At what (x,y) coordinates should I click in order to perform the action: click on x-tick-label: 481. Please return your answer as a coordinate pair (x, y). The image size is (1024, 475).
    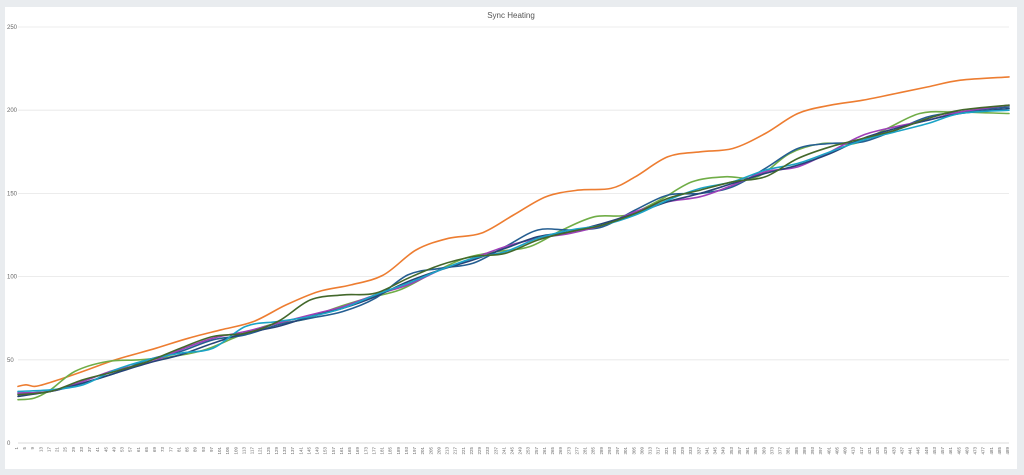
    Looking at the image, I should click on (991, 451).